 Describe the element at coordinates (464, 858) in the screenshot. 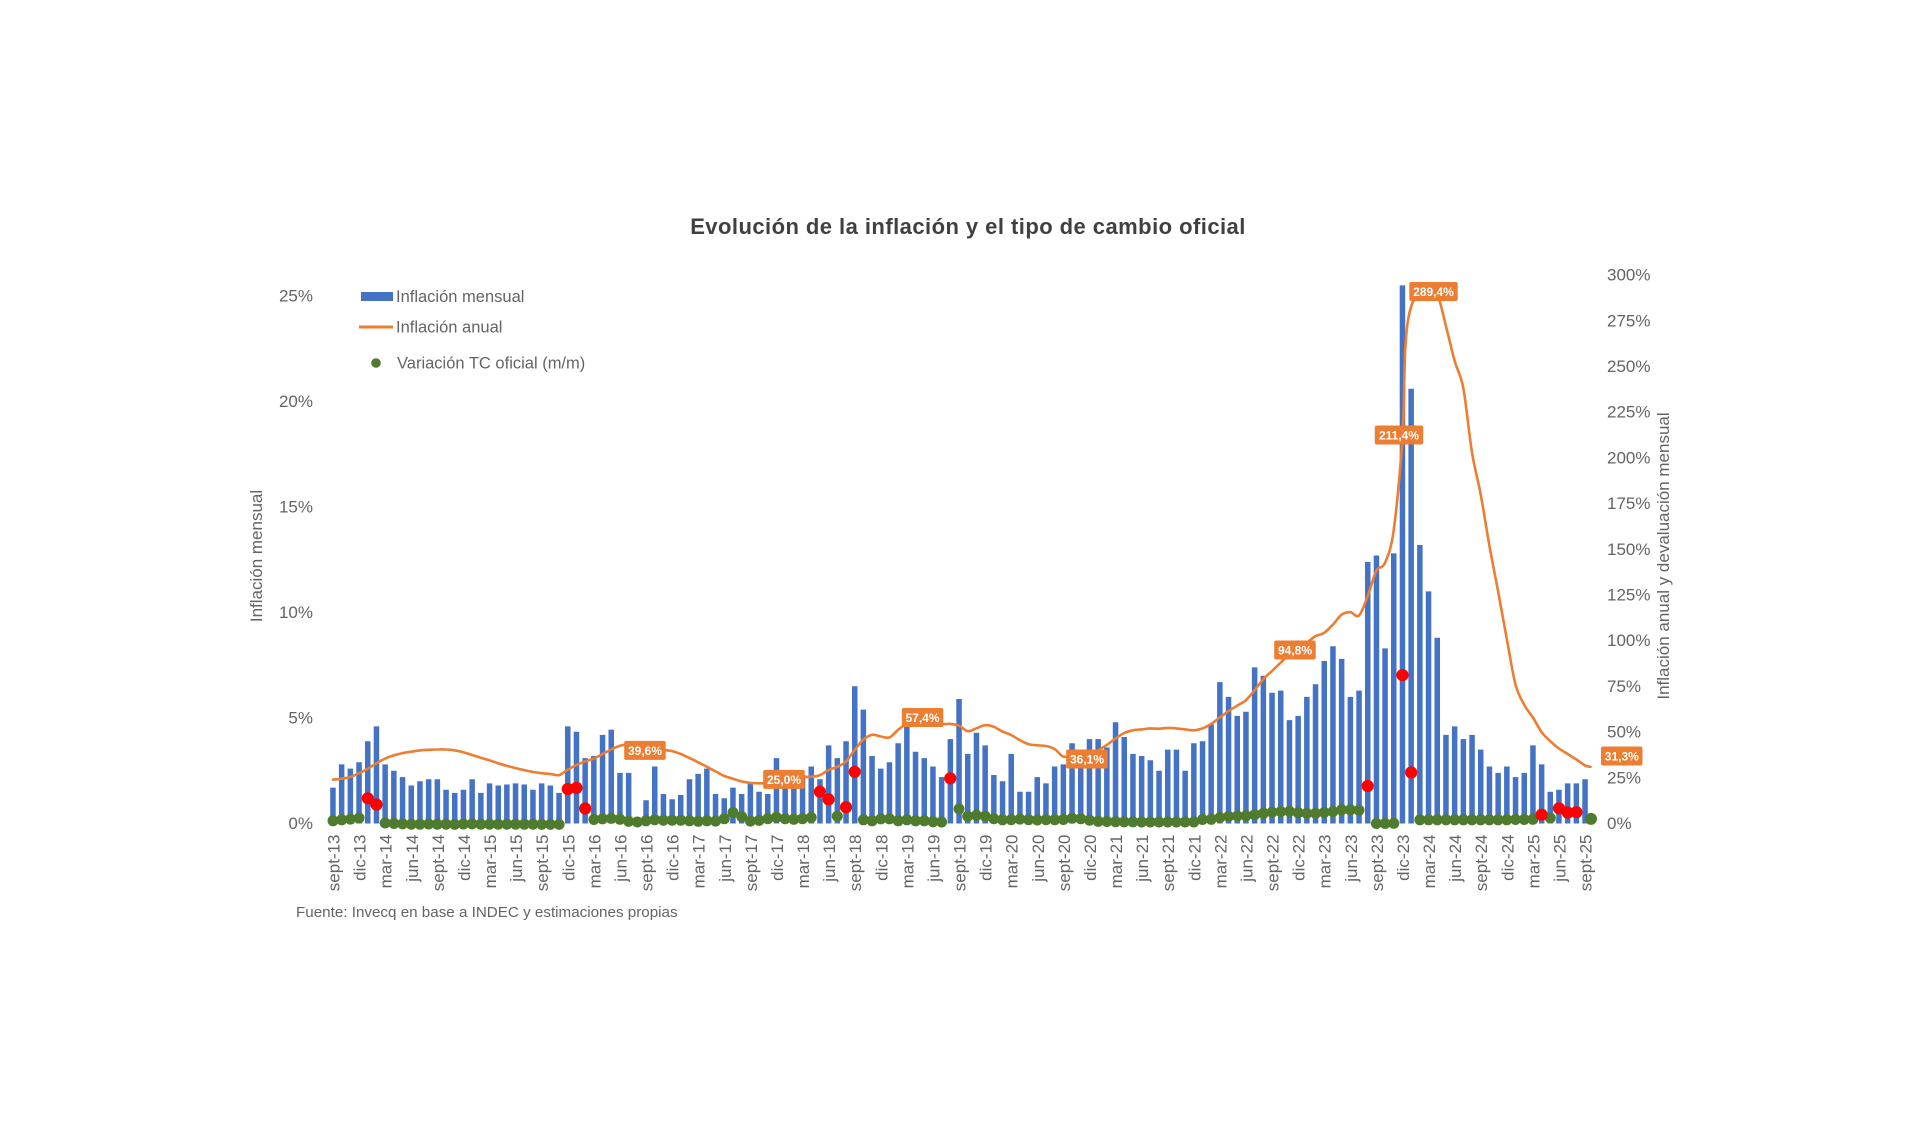

I see `svg-text: dic-14` at that location.